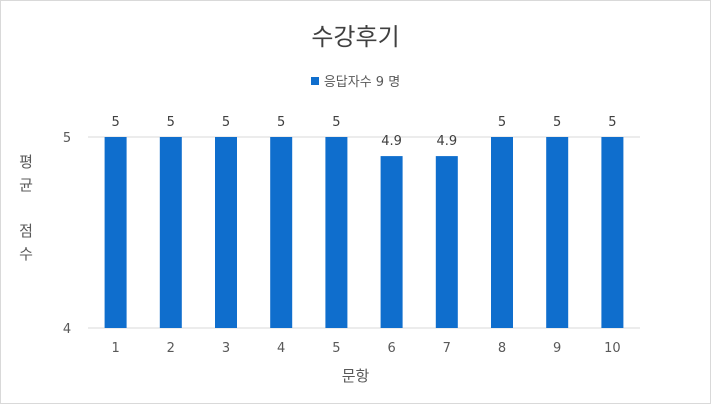 This screenshot has height=404, width=711. What do you see at coordinates (26, 208) in the screenshot?
I see `y-axis-label: 평 균 점 수` at bounding box center [26, 208].